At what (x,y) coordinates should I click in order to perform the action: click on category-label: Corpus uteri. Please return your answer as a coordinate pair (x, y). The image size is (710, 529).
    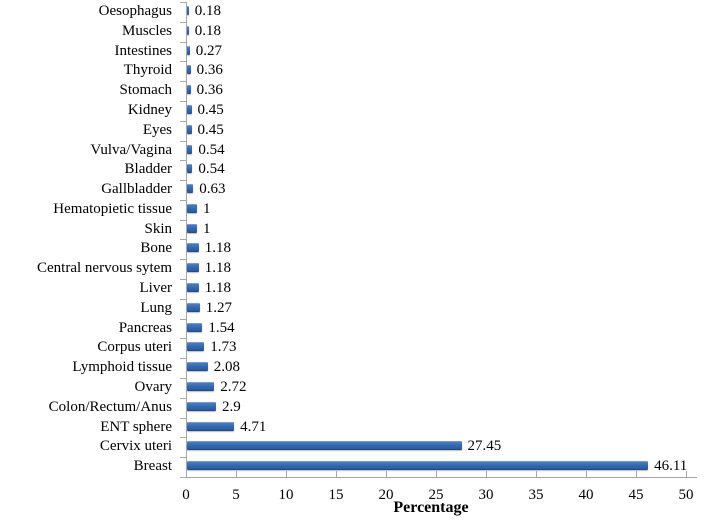
    Looking at the image, I should click on (134, 347).